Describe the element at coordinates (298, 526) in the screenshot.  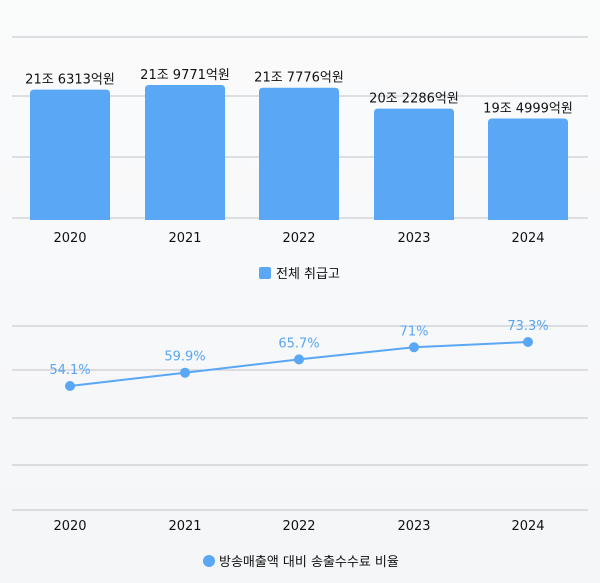
I see `line-x-tick-label: 2022` at that location.